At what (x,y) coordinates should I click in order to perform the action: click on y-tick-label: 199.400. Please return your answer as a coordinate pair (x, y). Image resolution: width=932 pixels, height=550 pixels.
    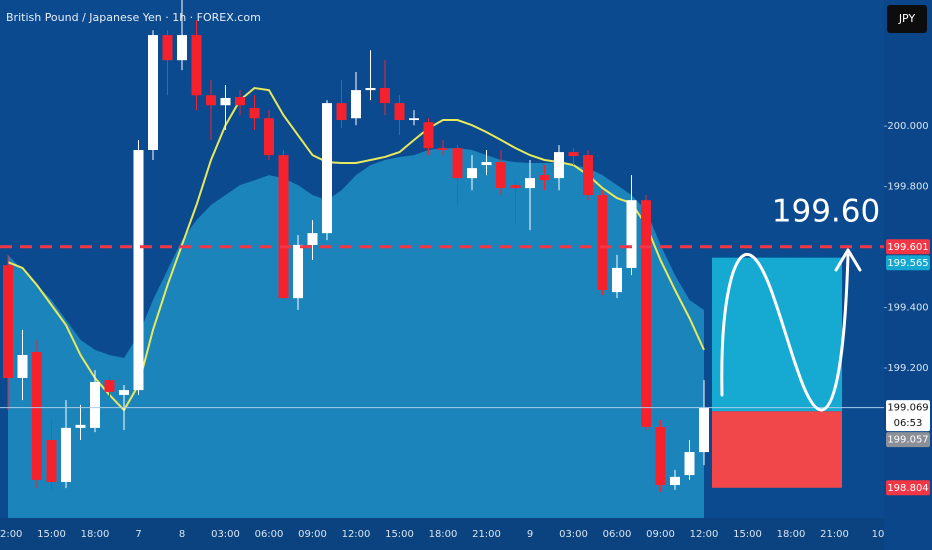
    Looking at the image, I should click on (907, 308).